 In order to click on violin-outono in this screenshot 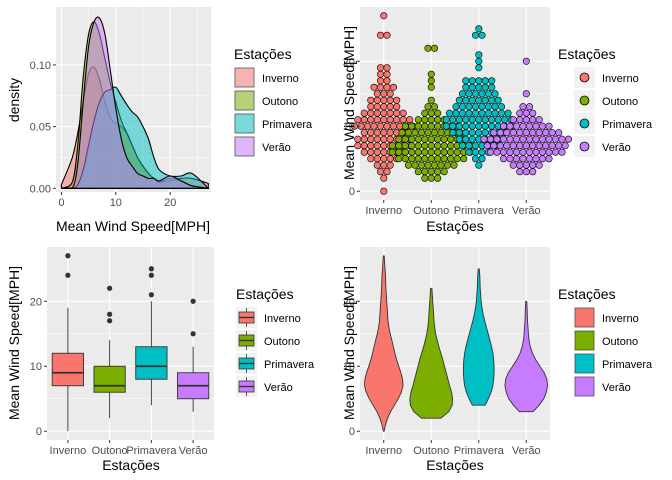, I will do `click(431, 353)`.